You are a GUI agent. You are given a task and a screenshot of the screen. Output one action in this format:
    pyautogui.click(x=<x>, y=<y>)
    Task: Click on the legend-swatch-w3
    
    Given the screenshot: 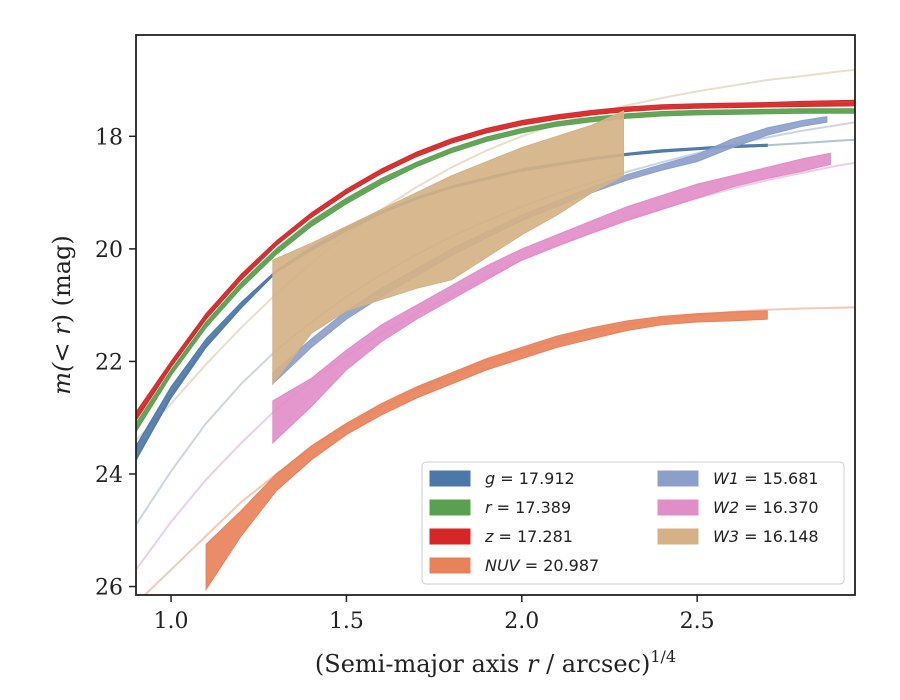 What is the action you would take?
    pyautogui.click(x=678, y=536)
    